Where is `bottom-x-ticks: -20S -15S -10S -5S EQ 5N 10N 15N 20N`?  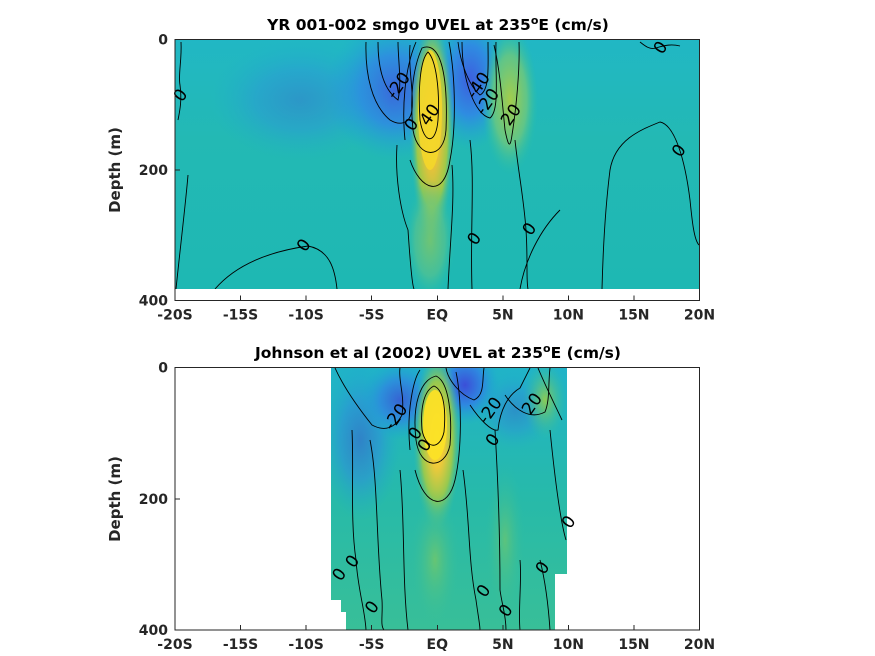
bottom-x-ticks: -20S -15S -10S -5S EQ 5N 10N 15N 20N is located at coordinates (436, 639).